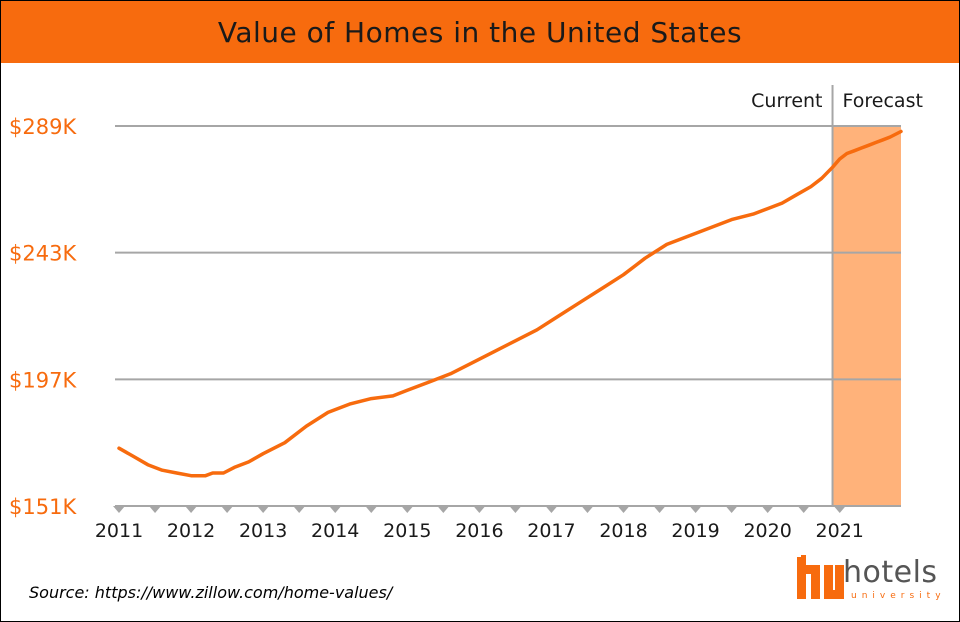 This screenshot has height=622, width=960. What do you see at coordinates (191, 531) in the screenshot?
I see `x-tick-label: 2012` at bounding box center [191, 531].